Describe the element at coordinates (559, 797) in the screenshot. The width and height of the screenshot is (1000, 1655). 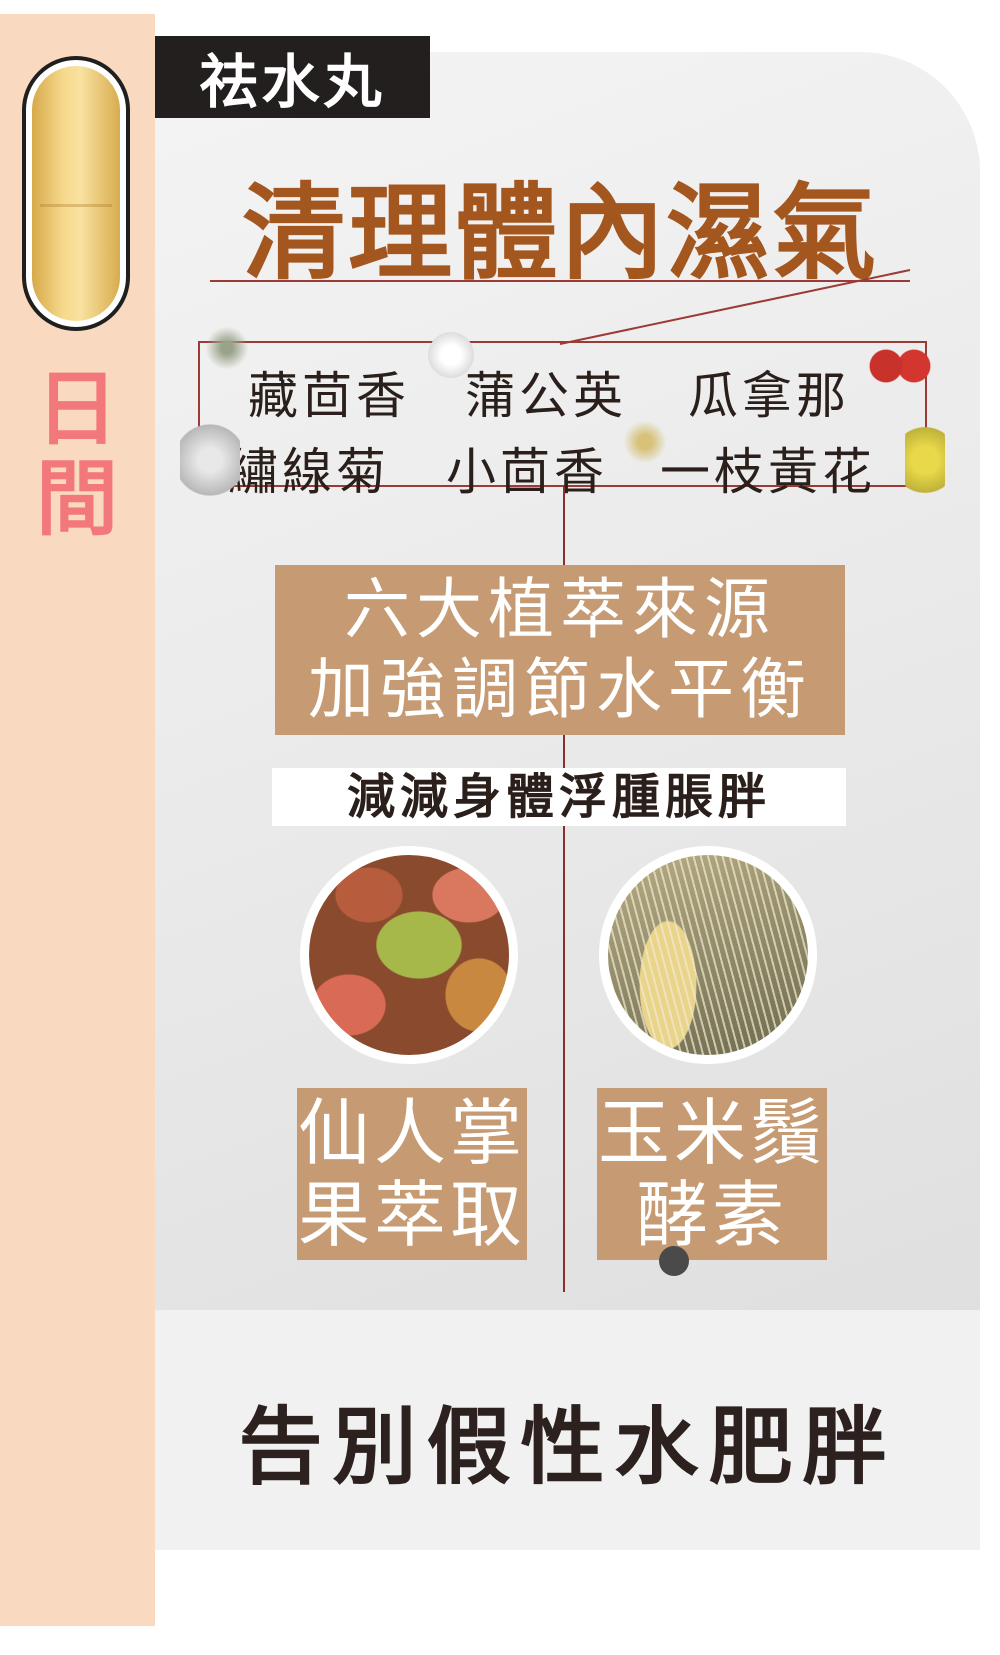
I see `subline: 減減身體浮腫脹胖` at that location.